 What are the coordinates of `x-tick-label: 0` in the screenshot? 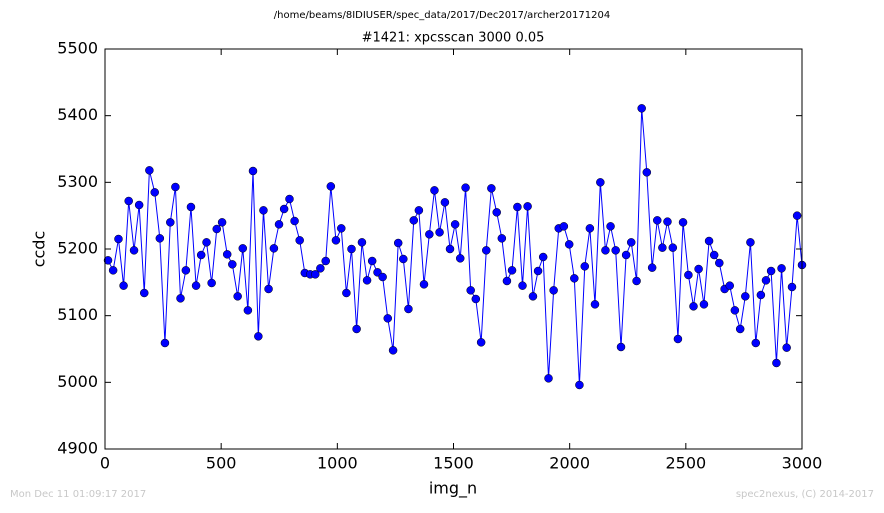 It's located at (105, 463).